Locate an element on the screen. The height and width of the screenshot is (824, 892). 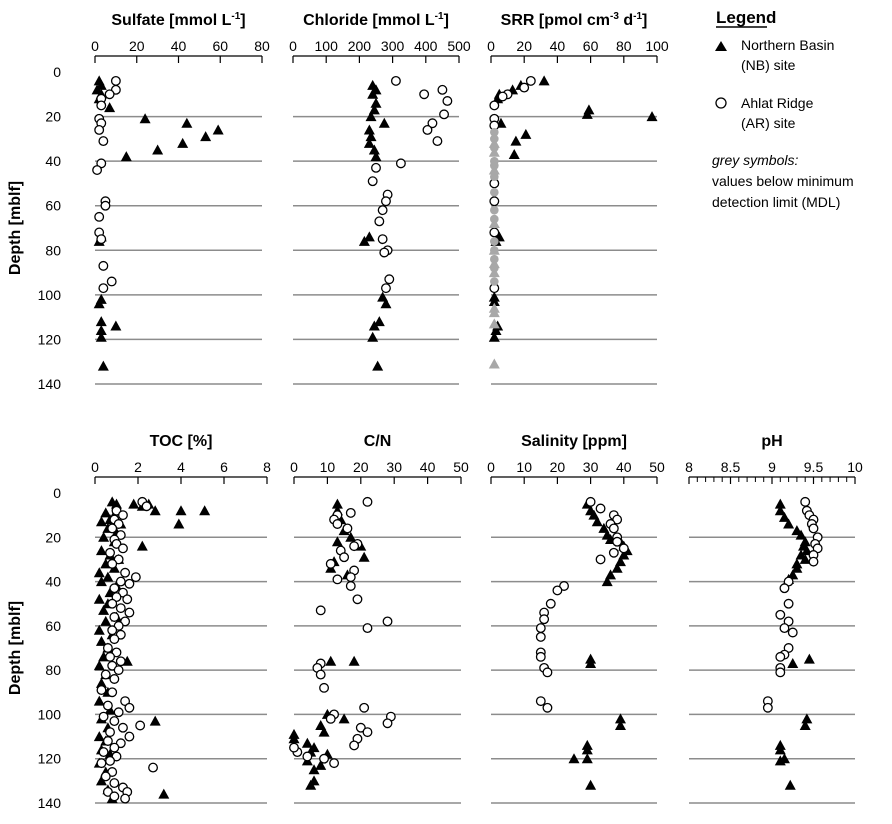
x-tick-label: 50 is located at coordinates (657, 467).